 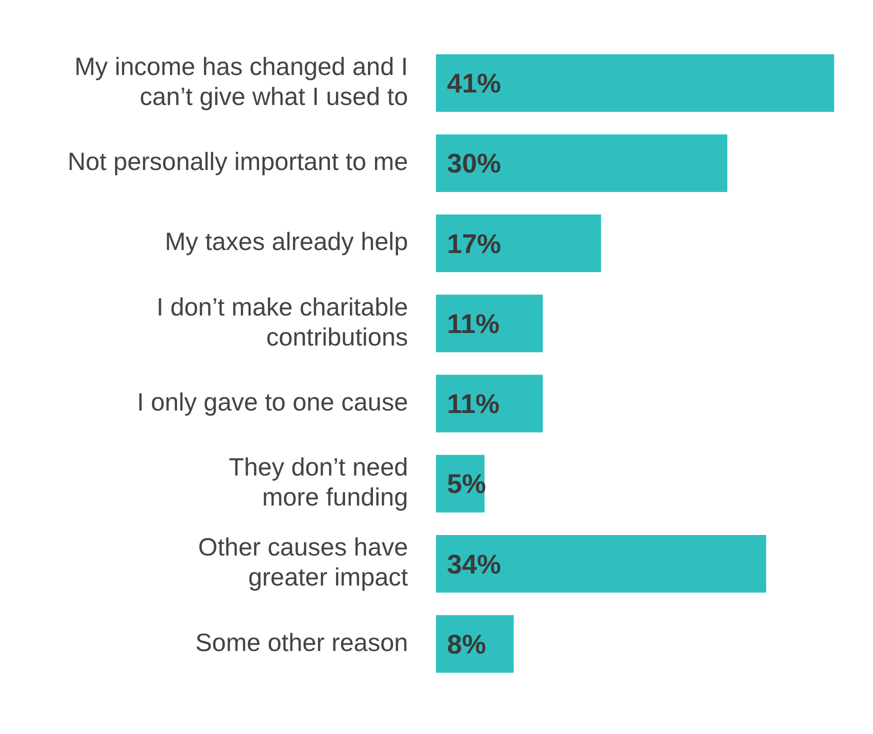 I want to click on y-tick-label: They don’t need more funding, so click(x=318, y=483).